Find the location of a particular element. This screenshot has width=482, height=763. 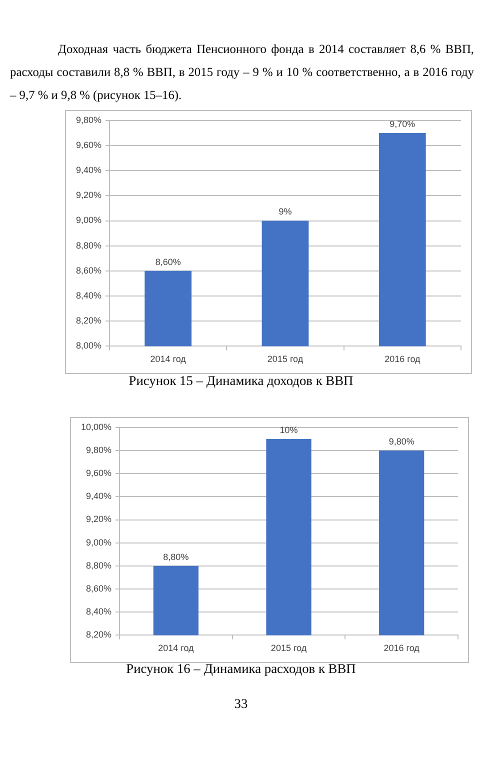

text: 33 is located at coordinates (241, 704).